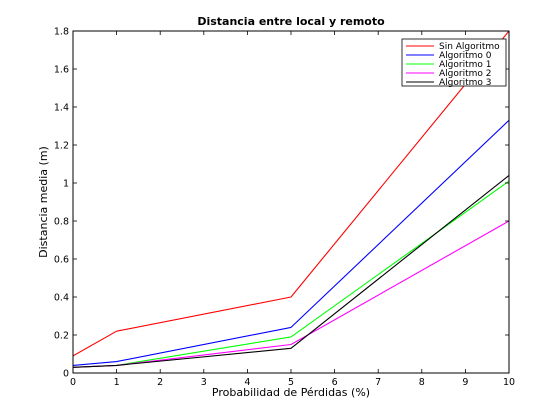 This screenshot has height=420, width=560. I want to click on y-tick-label: 1.4, so click(61, 108).